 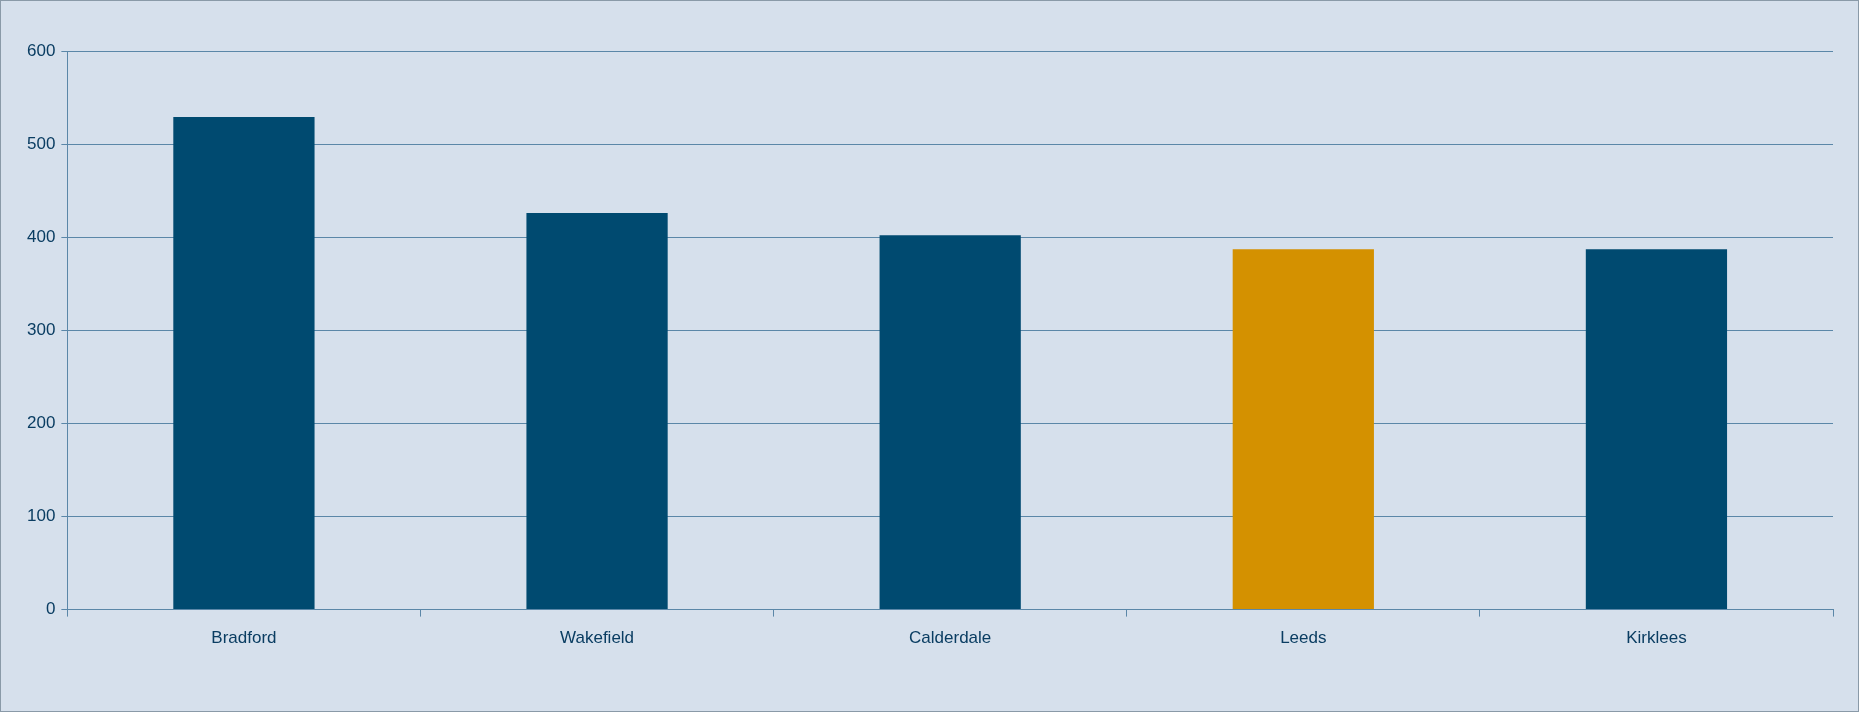 I want to click on x-tick-label: Kirklees, so click(x=1656, y=638).